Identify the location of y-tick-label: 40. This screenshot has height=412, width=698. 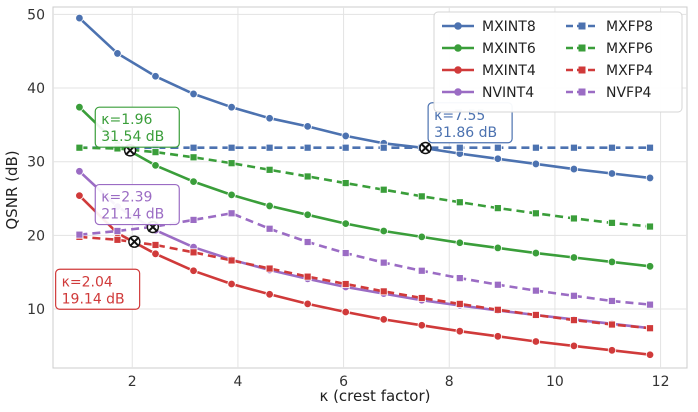
(36, 89).